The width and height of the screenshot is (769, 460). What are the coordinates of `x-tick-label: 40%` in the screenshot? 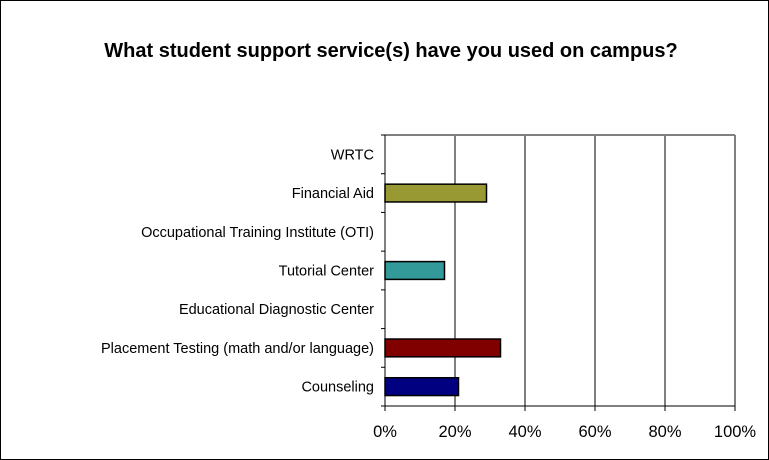 It's located at (524, 432).